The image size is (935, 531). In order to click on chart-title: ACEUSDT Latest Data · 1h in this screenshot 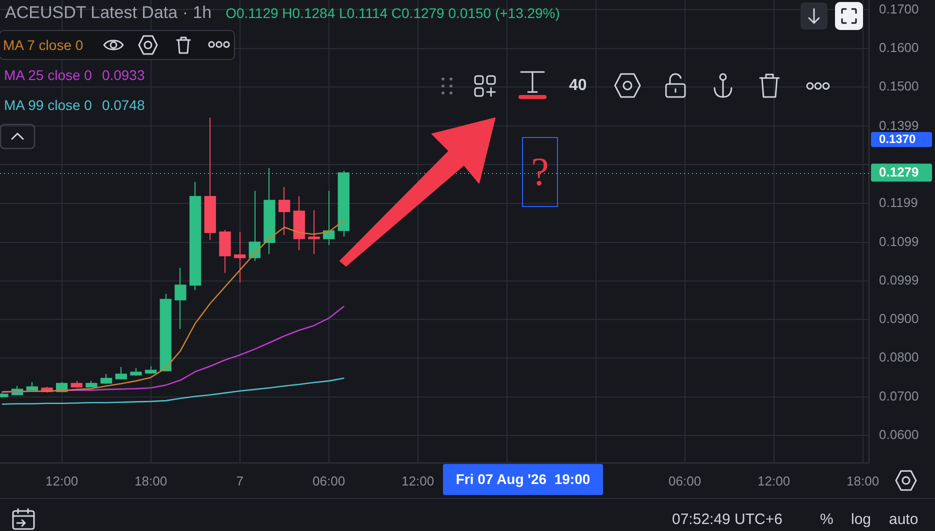, I will do `click(108, 13)`.